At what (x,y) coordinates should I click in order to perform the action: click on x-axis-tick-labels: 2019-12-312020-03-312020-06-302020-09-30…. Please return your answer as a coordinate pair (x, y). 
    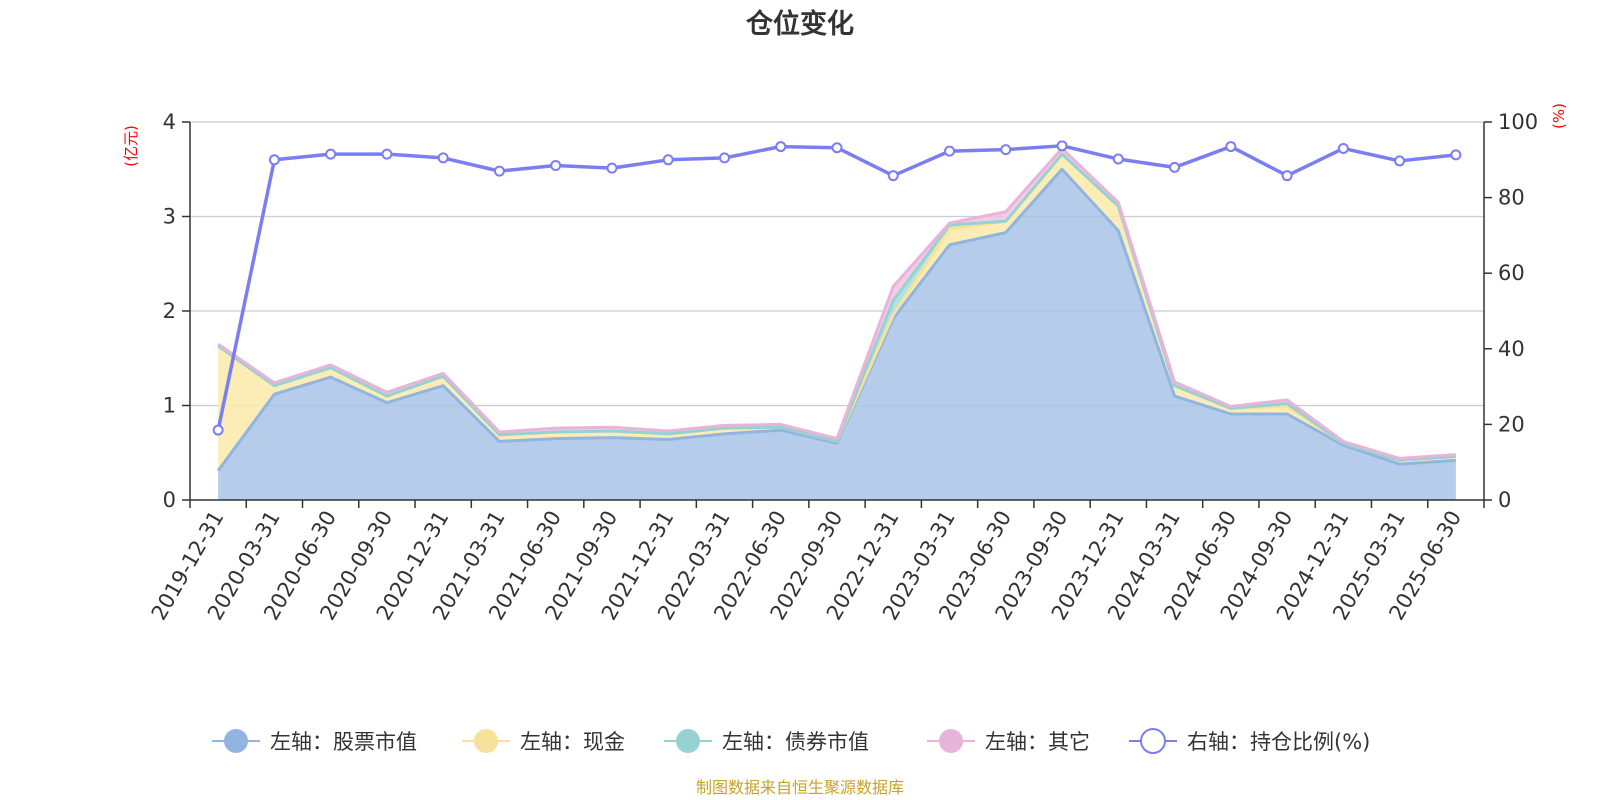
    Looking at the image, I should click on (807, 566).